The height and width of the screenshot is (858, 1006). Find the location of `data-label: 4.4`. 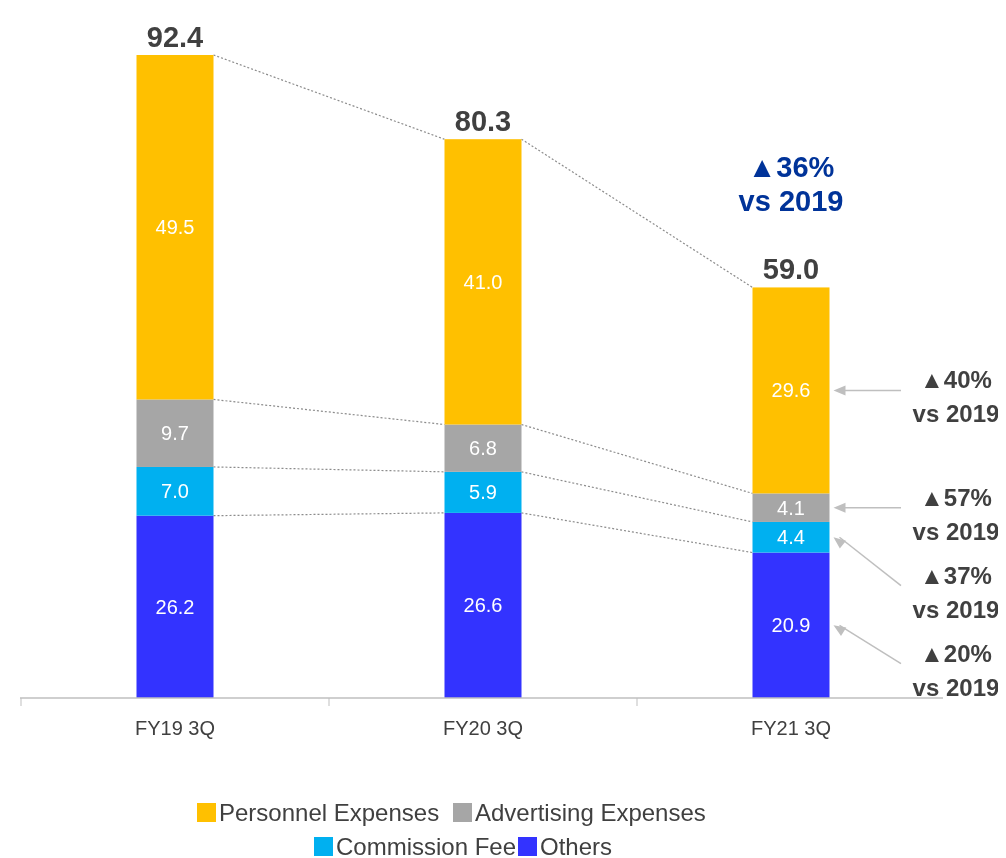

data-label: 4.4 is located at coordinates (791, 537).